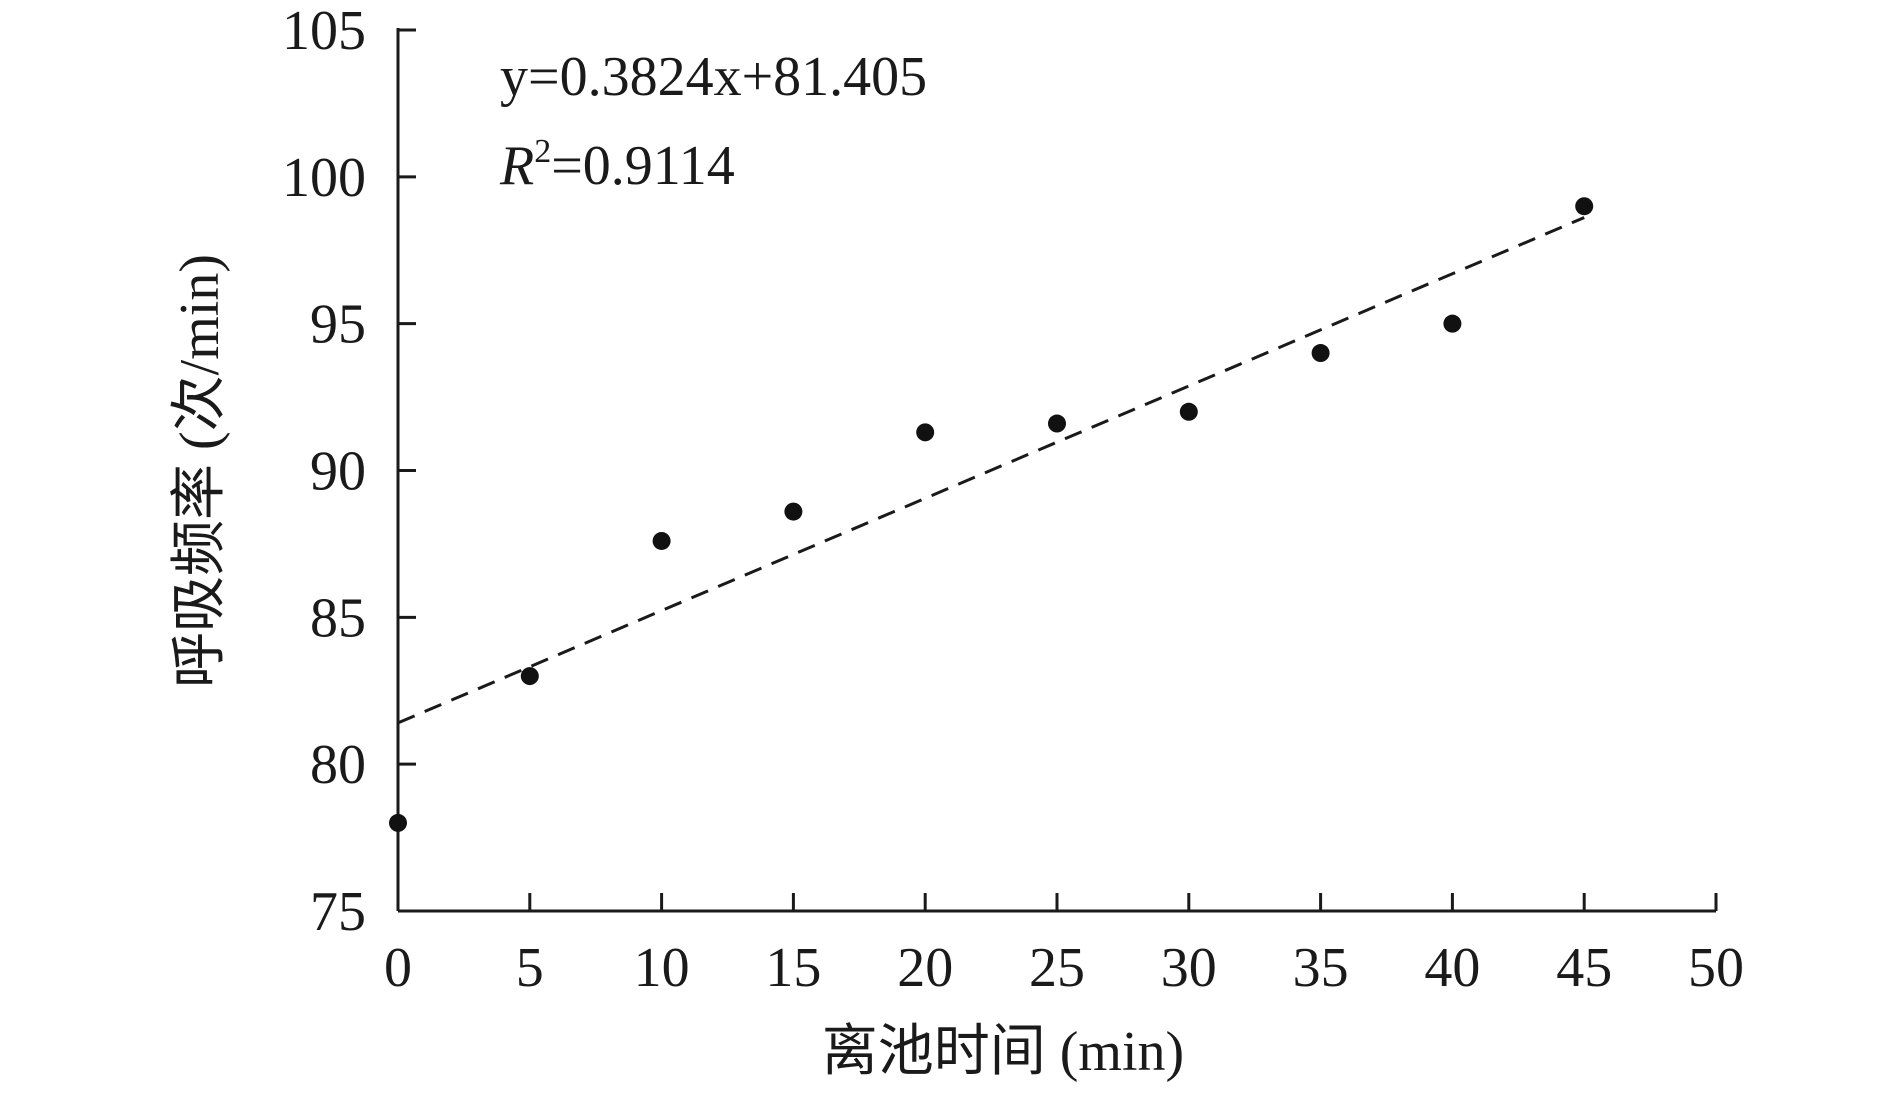 This screenshot has width=1890, height=1093. Describe the element at coordinates (338, 618) in the screenshot. I see `y-tick-label: 85` at that location.